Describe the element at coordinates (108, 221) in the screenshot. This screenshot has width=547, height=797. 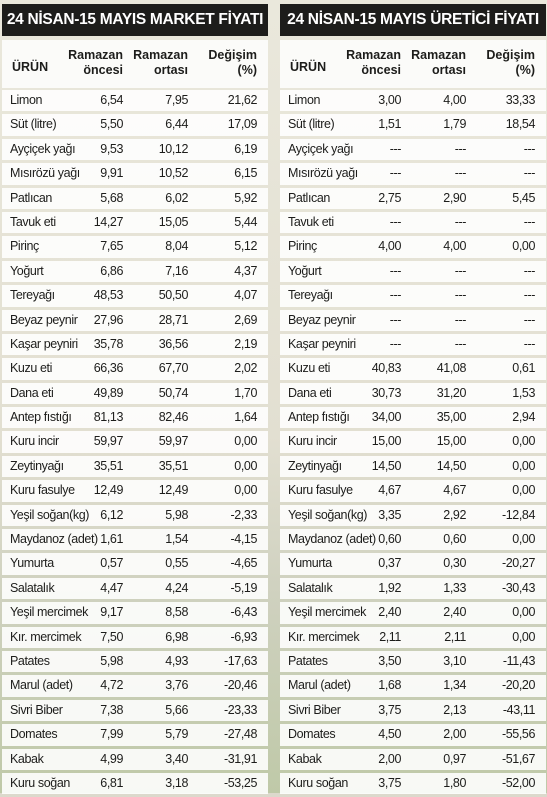
I see `before-ramadan-price: 14,27` at that location.